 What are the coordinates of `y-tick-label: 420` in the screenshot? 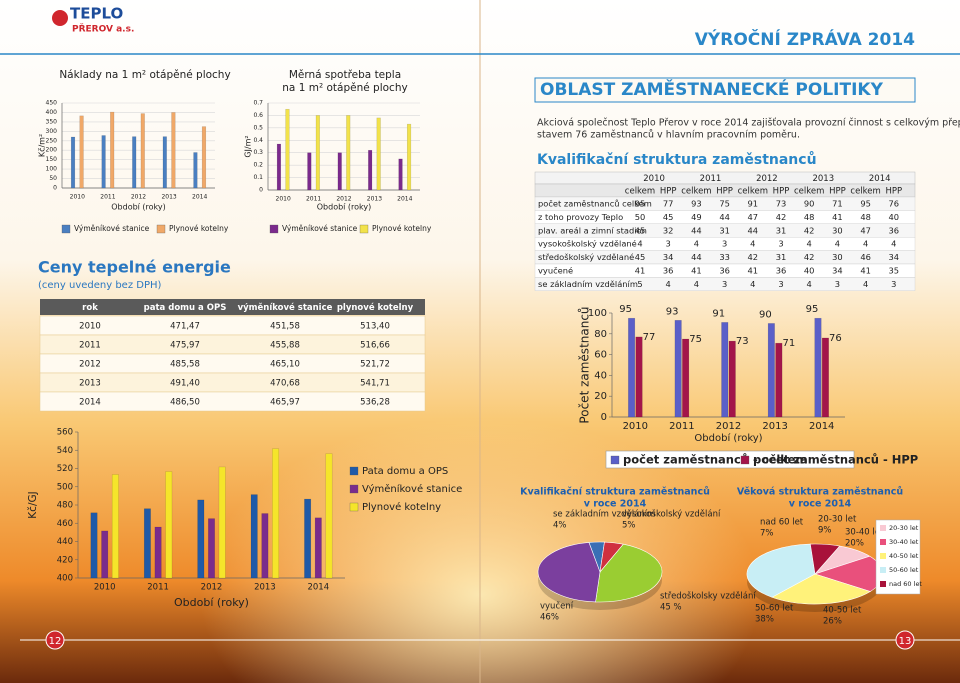 It's located at (65, 560).